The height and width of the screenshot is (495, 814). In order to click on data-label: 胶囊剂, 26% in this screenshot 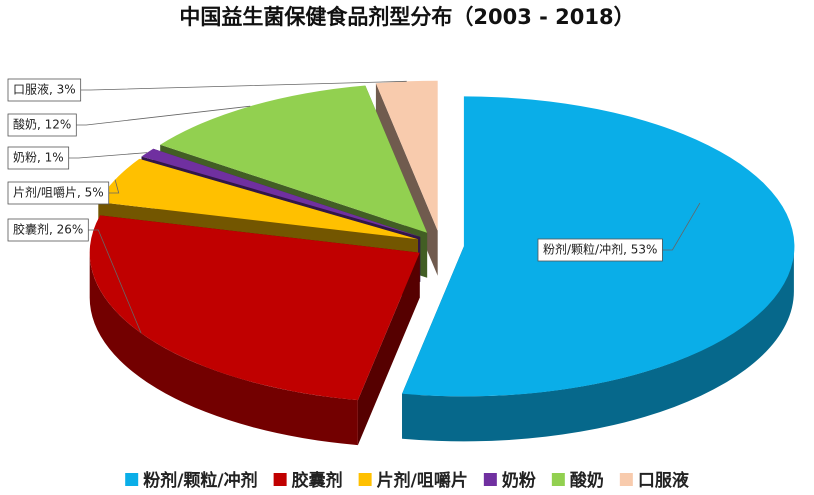, I will do `click(48, 229)`.